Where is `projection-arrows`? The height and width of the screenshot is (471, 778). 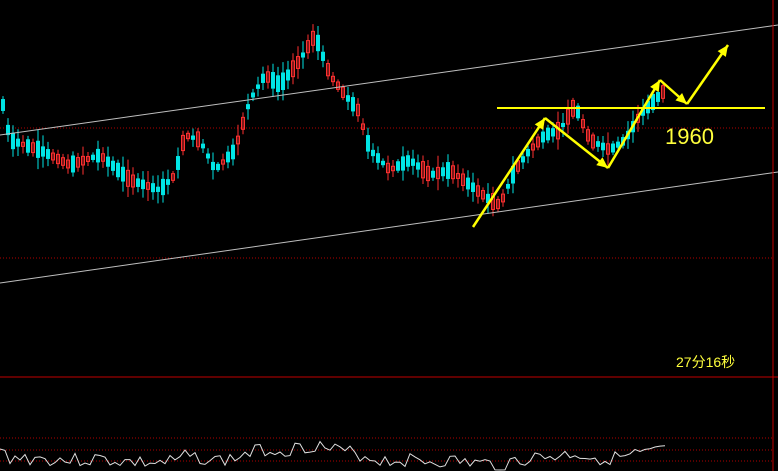 projection-arrows is located at coordinates (600, 136).